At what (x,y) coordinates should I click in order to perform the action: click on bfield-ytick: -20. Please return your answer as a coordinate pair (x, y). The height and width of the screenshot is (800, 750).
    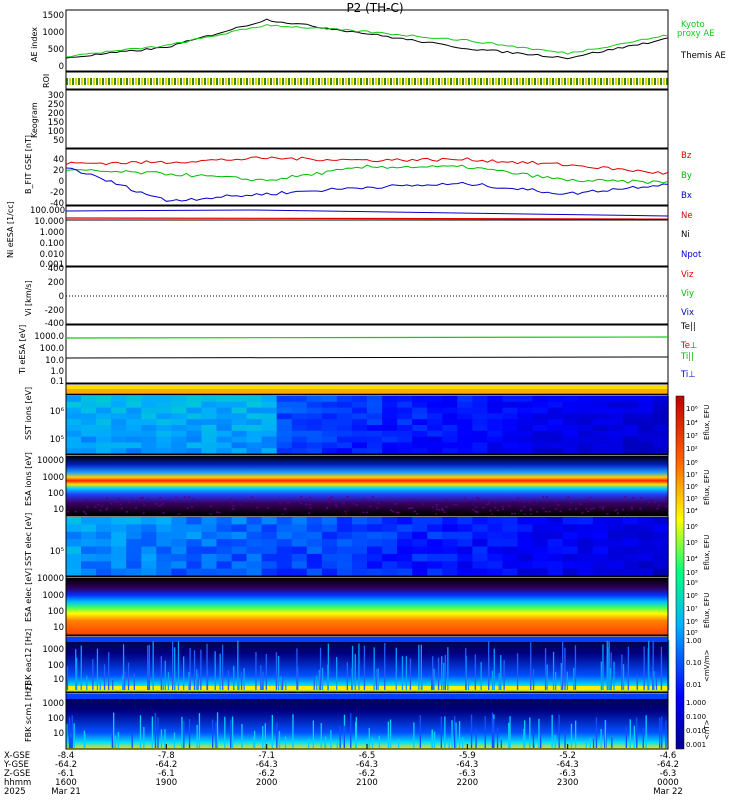
    Looking at the image, I should click on (57, 193).